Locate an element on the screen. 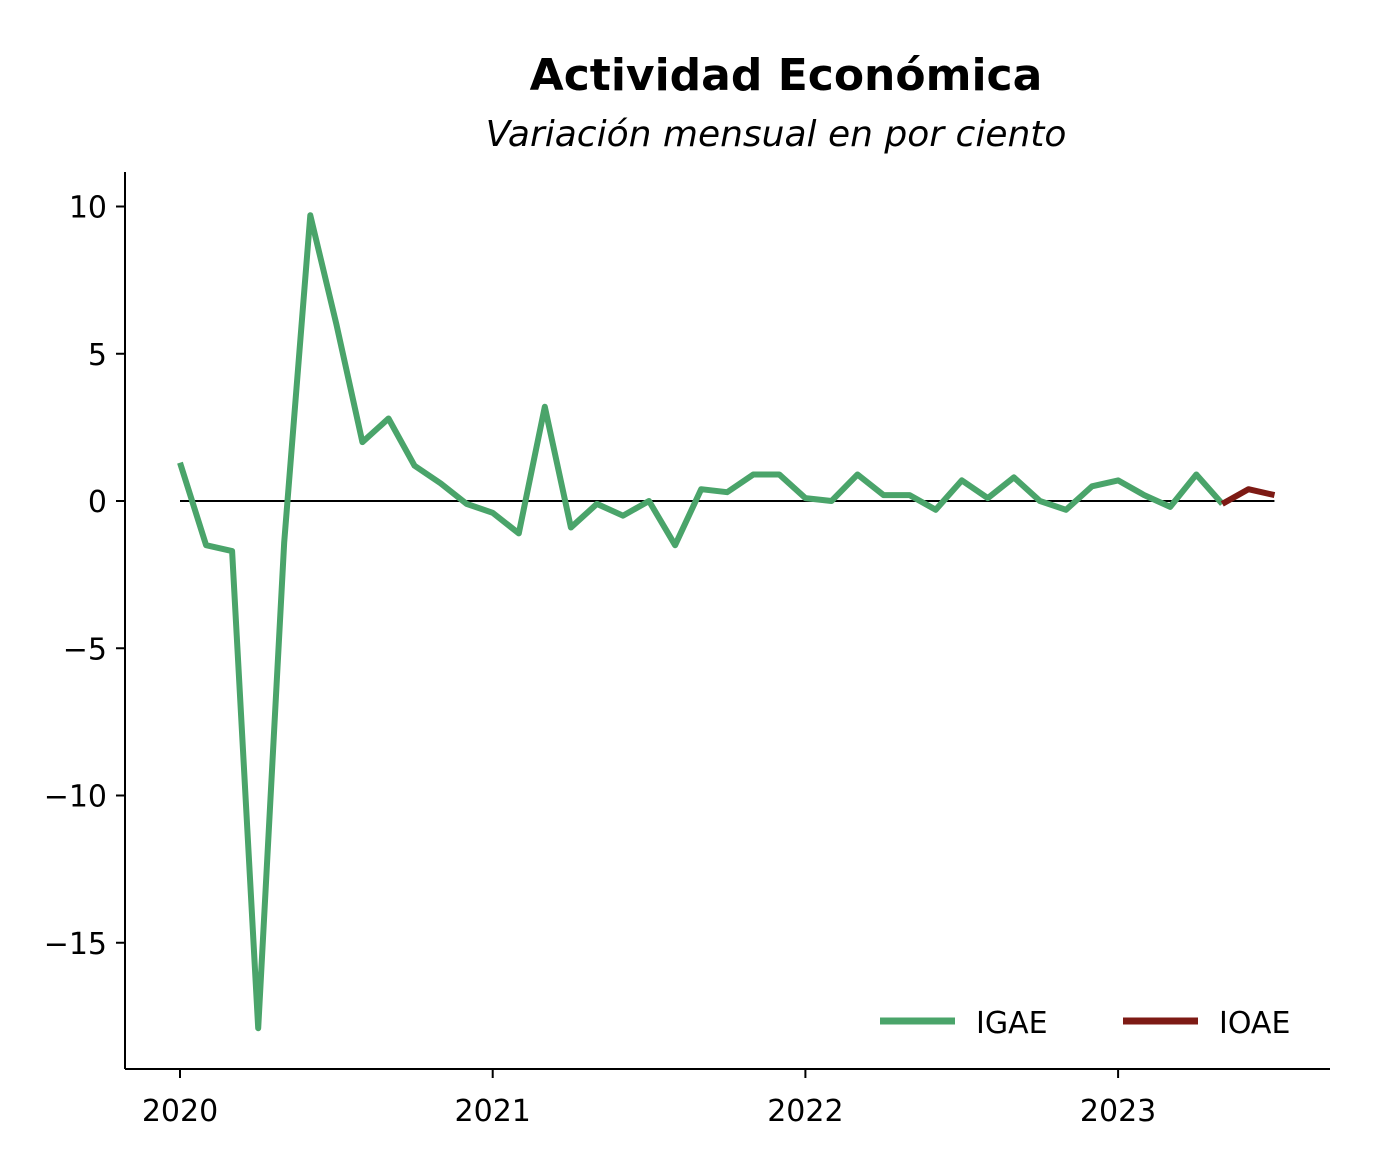 This screenshot has width=1380, height=1156. legend-label-ioae: IOAE is located at coordinates (1254, 1023).